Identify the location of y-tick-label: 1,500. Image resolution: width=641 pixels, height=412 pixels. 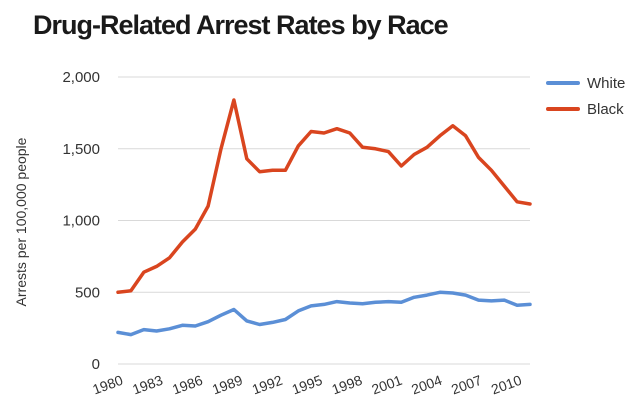
(81, 149).